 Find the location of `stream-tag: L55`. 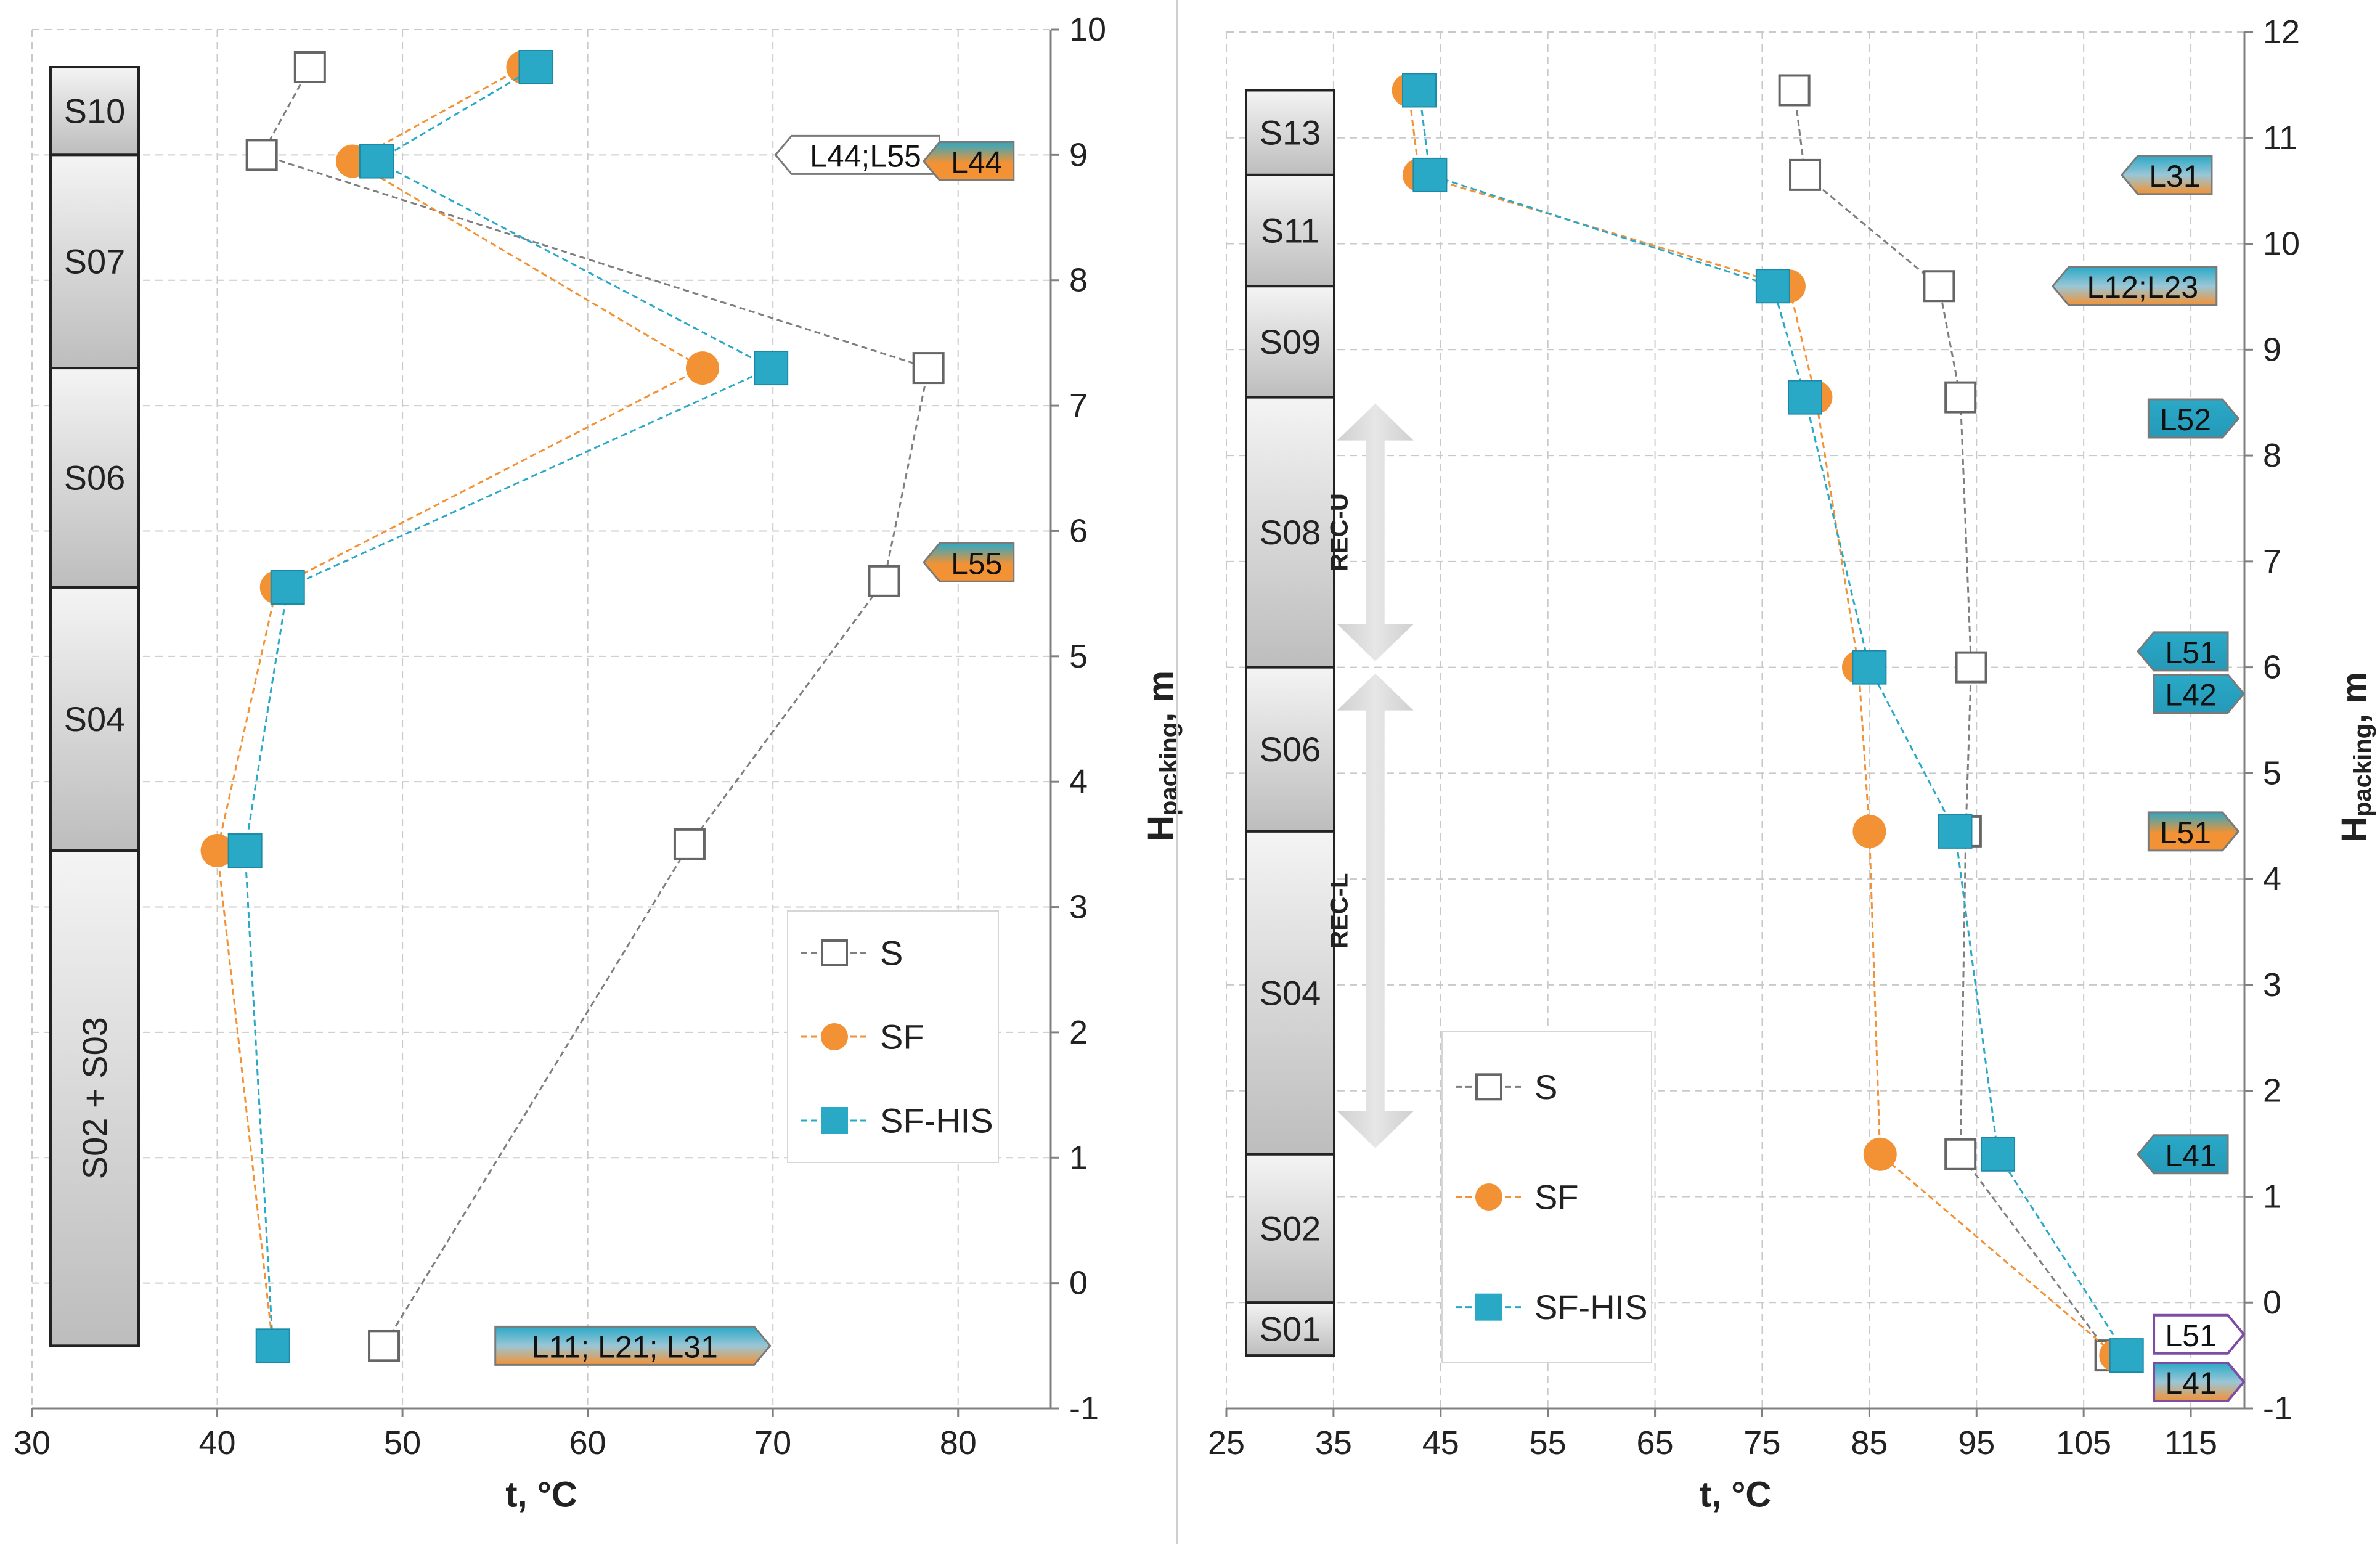

stream-tag: L55 is located at coordinates (968, 562).